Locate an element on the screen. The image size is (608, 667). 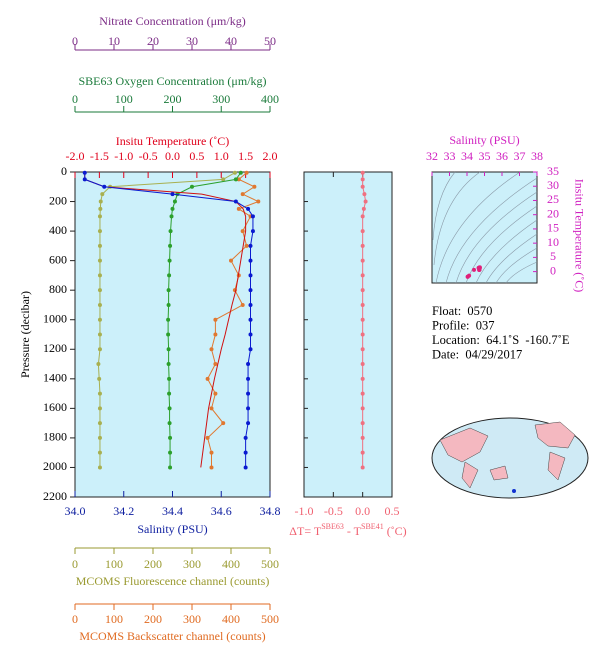
ts-x-tick-label: 35 is located at coordinates (485, 156).